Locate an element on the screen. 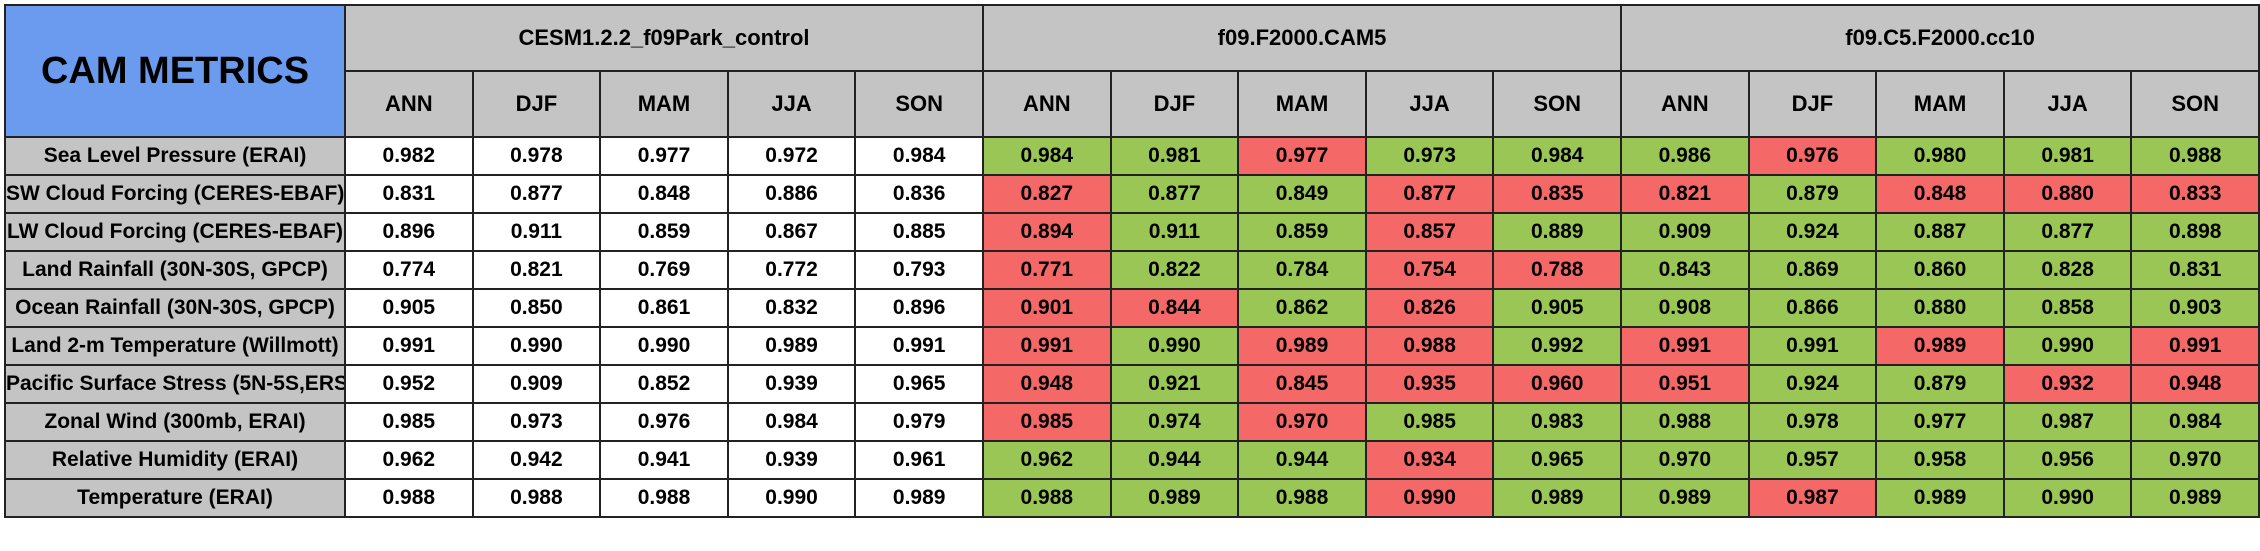 This screenshot has width=2260, height=551. metric-value-cell: 0.939 is located at coordinates (791, 460).